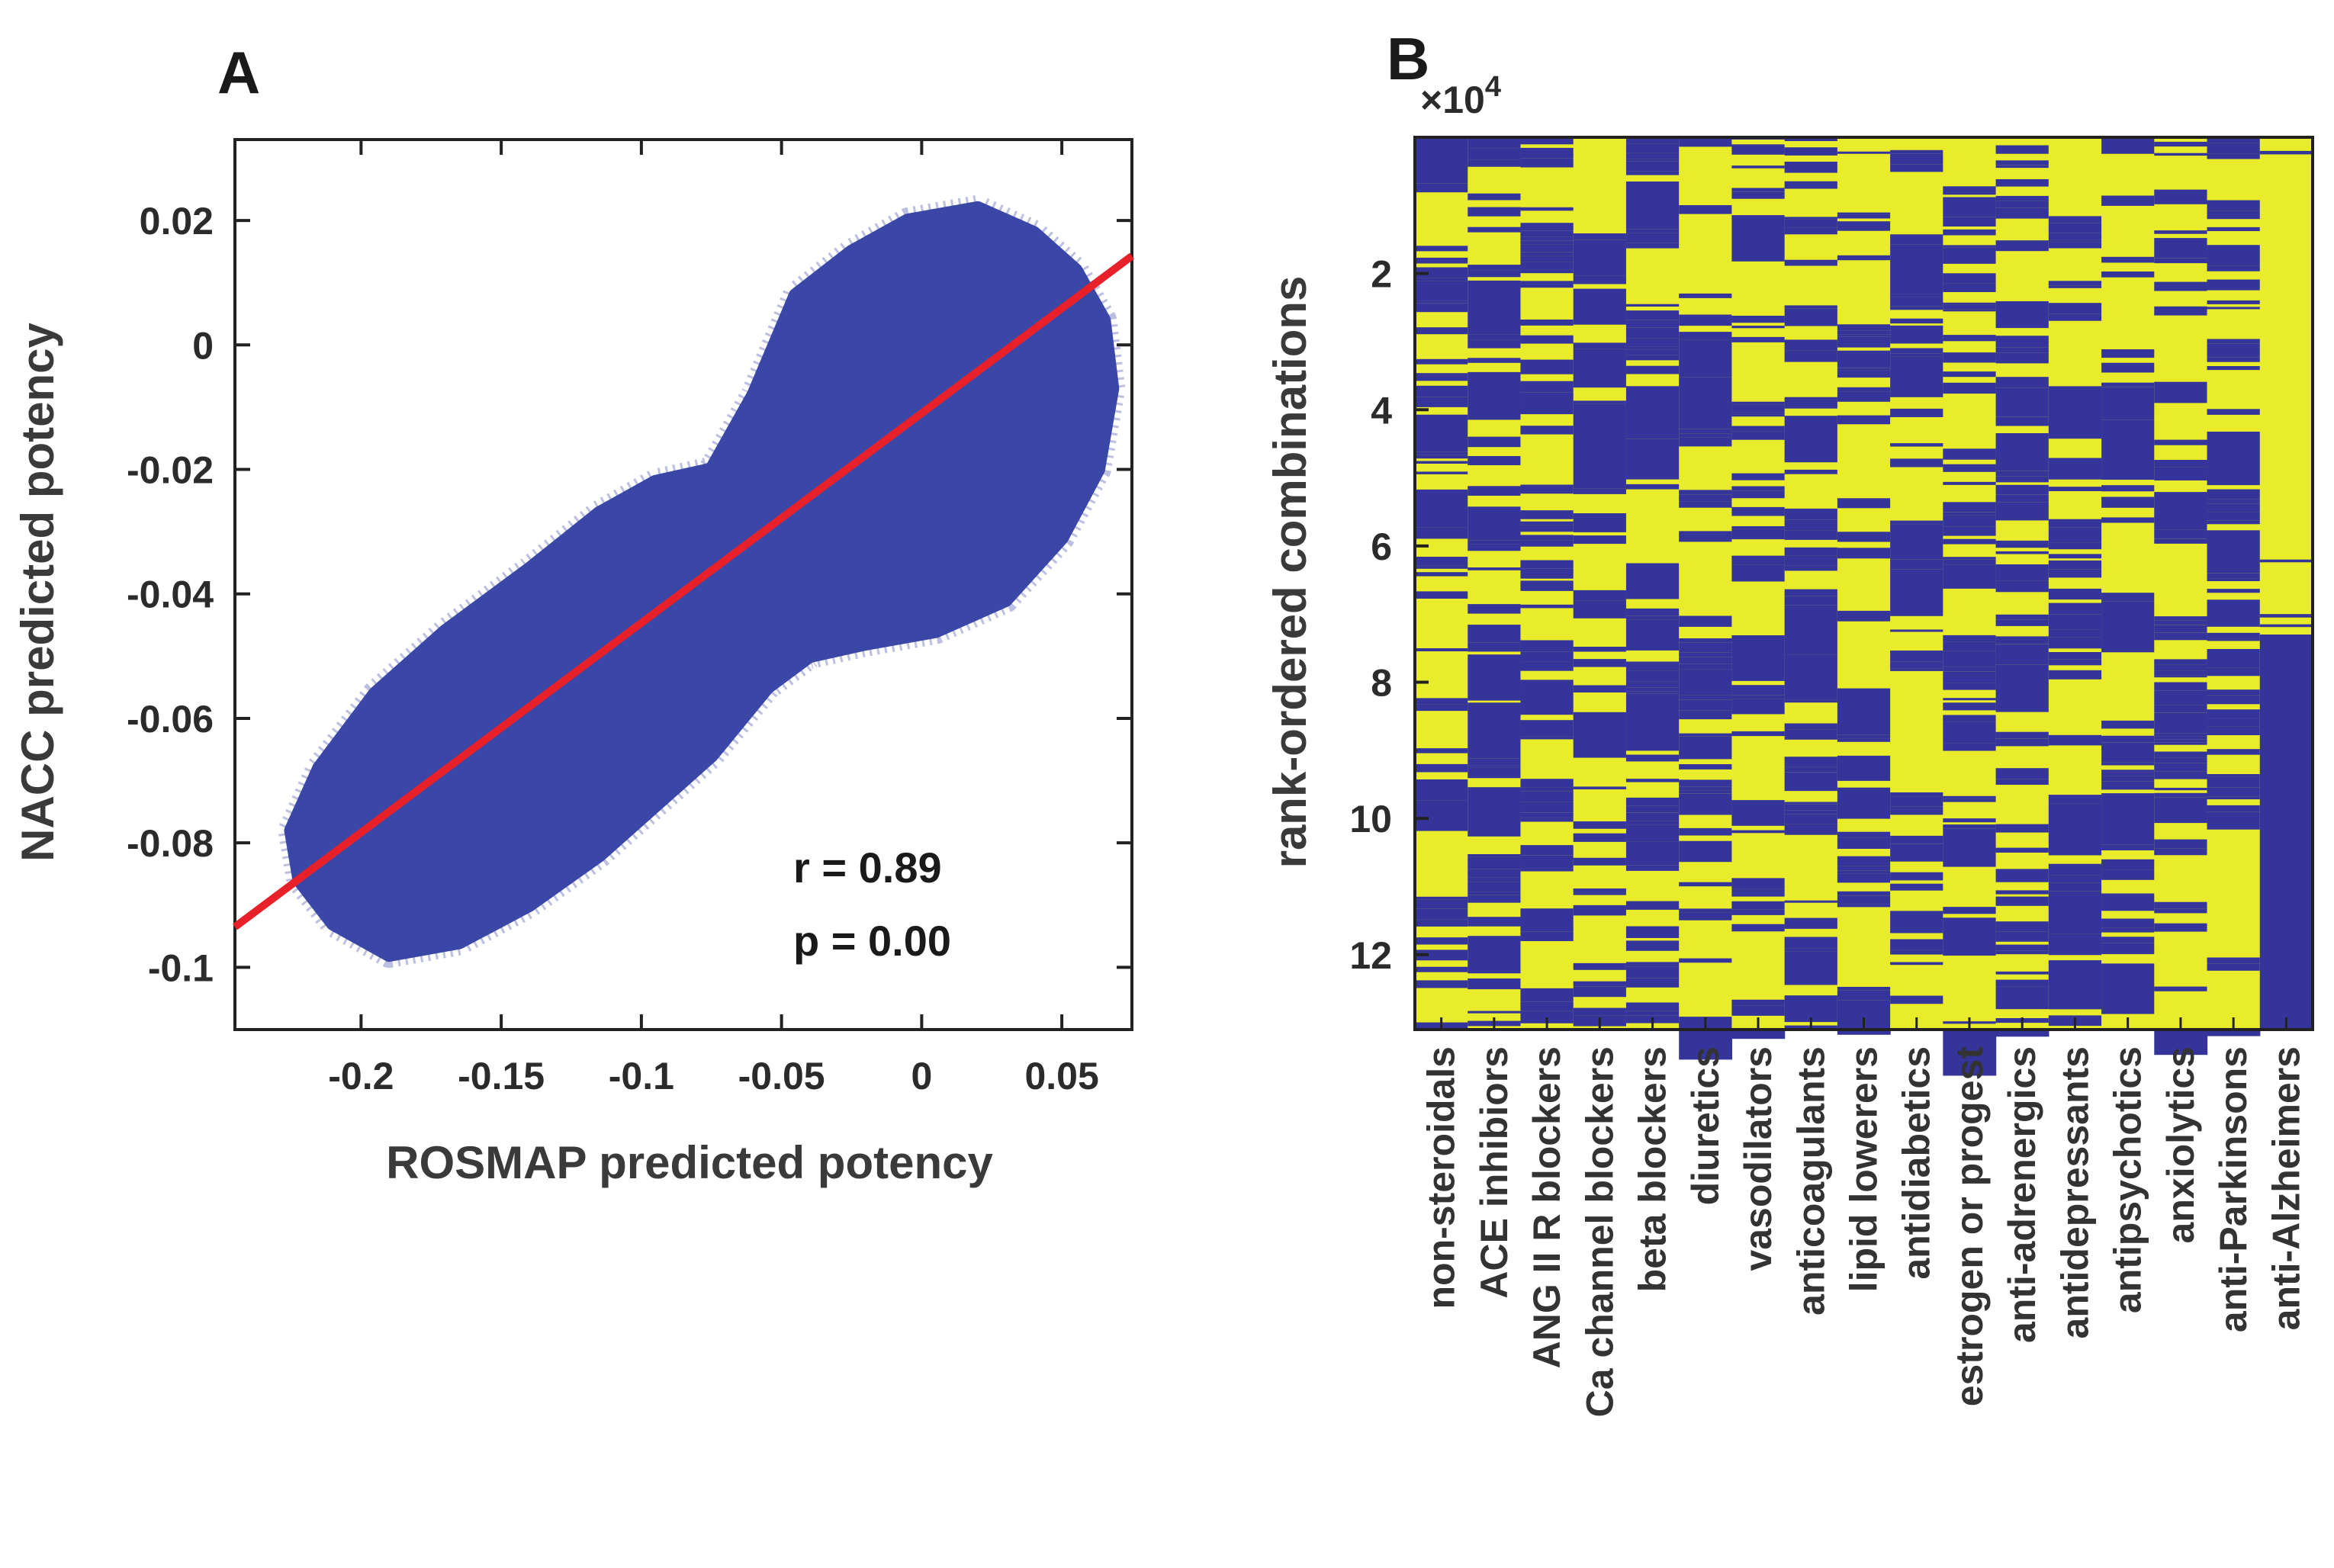  I want to click on y-tick-label: -0.02, so click(170, 470).